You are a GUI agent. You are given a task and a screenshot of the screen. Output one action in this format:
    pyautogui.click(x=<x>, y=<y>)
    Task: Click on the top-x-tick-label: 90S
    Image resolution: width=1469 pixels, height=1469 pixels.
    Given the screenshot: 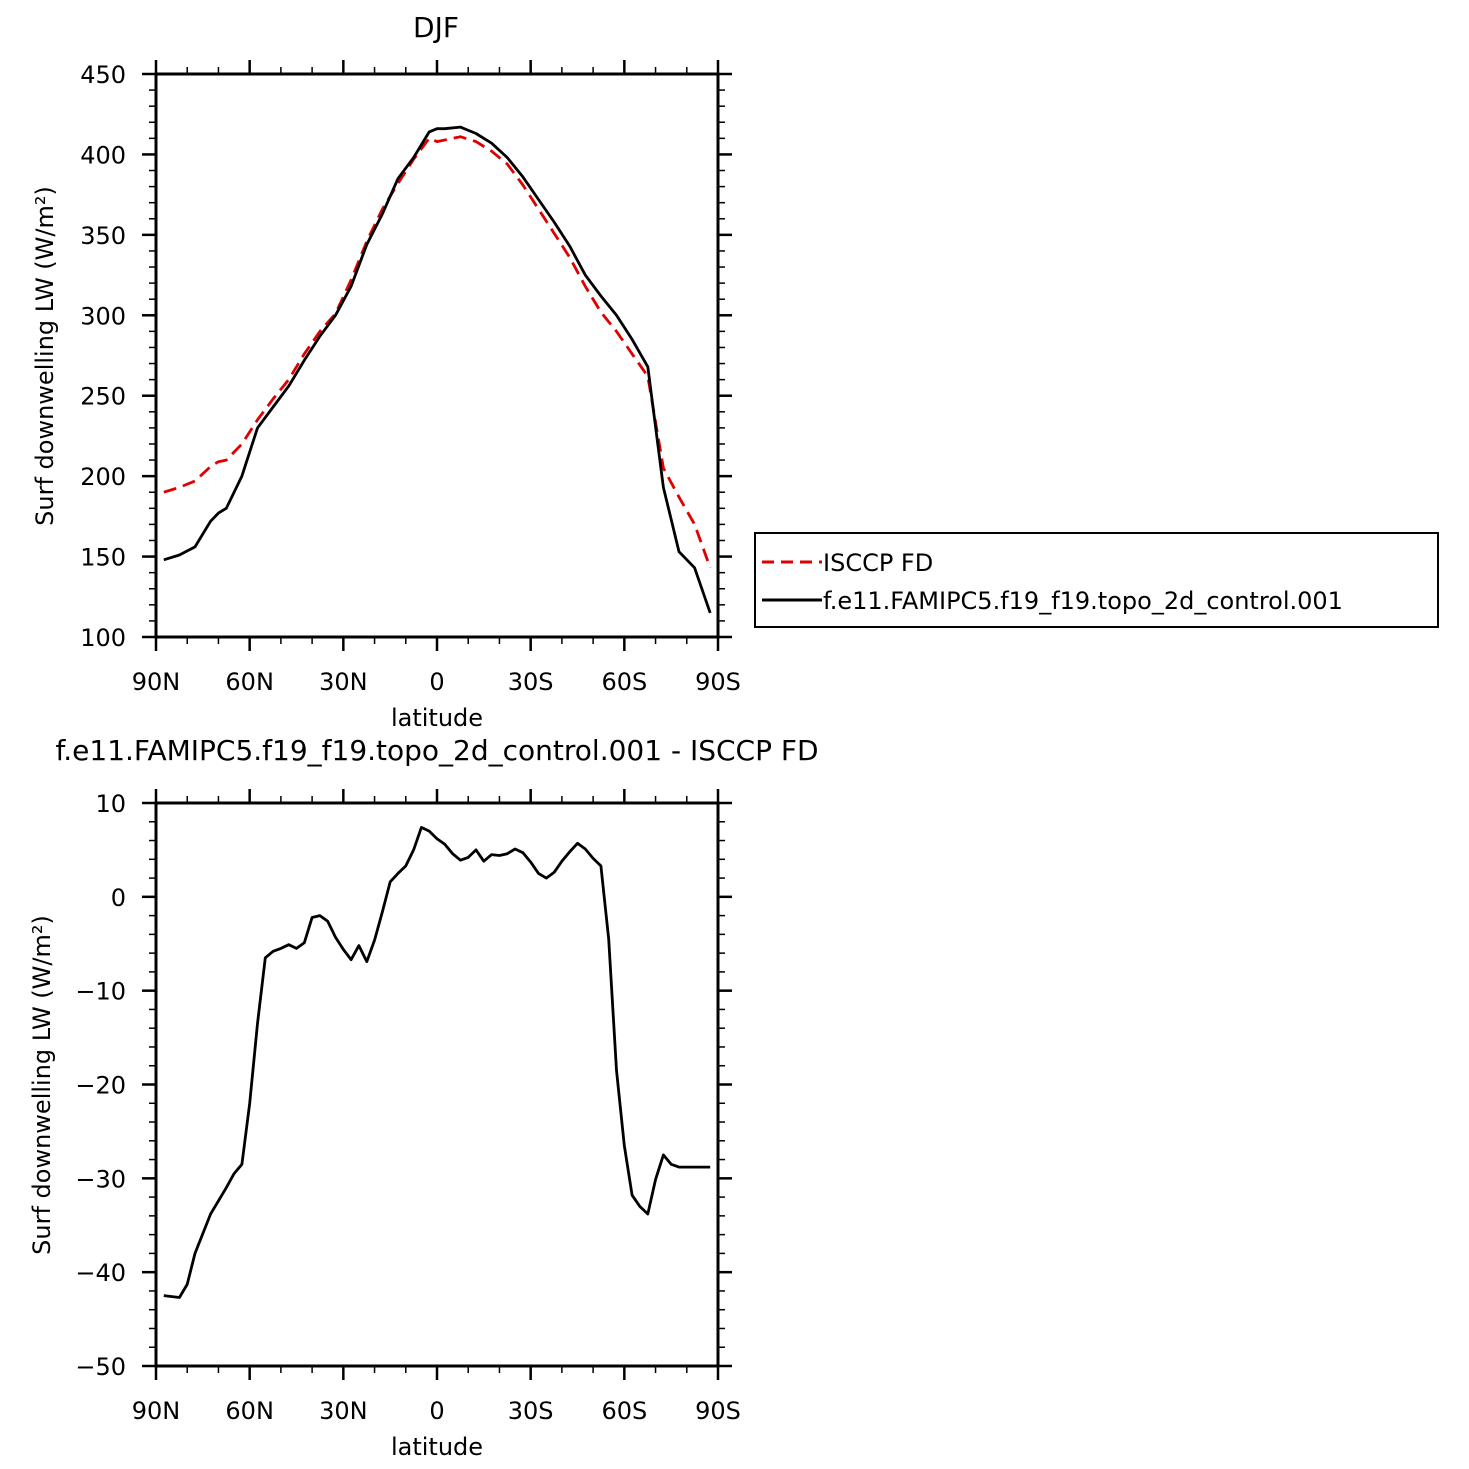 What is the action you would take?
    pyautogui.click(x=718, y=682)
    